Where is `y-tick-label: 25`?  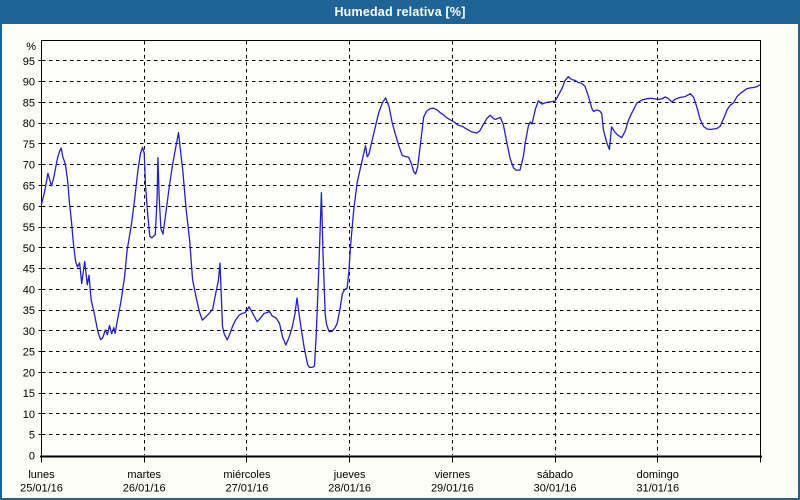
y-tick-label: 25 is located at coordinates (29, 353).